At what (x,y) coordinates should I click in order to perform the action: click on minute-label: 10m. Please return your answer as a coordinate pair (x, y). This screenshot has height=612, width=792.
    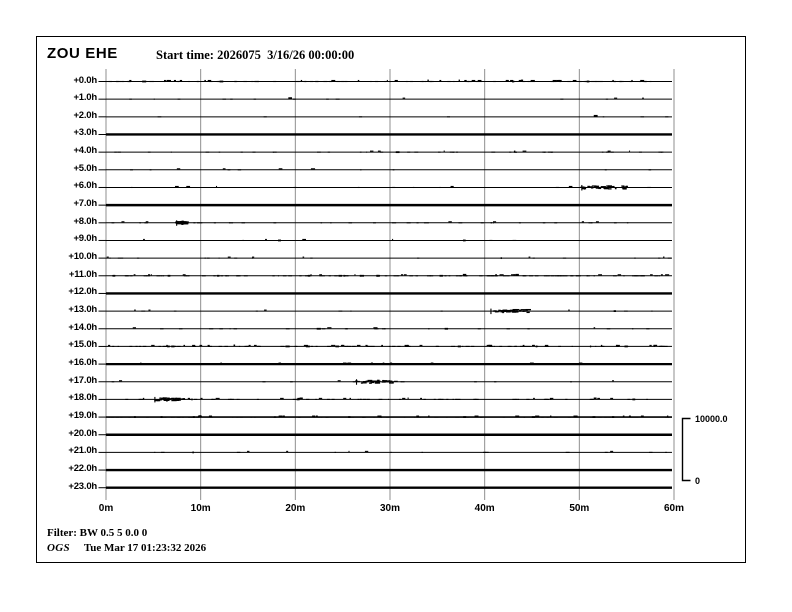
    Looking at the image, I should click on (200, 508).